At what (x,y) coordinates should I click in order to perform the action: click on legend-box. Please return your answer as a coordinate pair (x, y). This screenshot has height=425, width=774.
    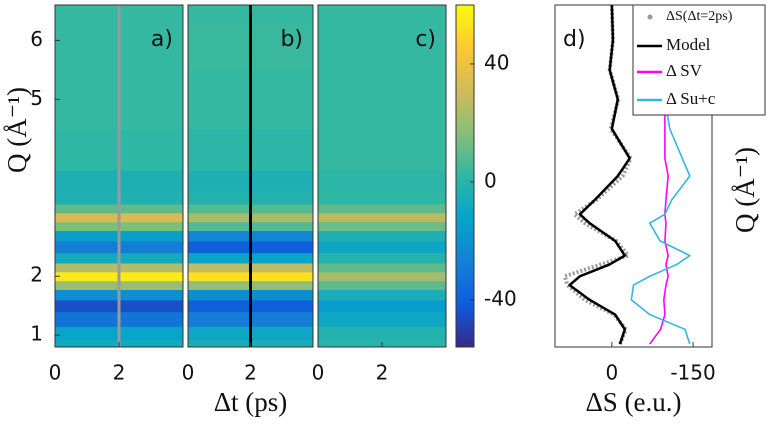
    Looking at the image, I should click on (699, 60).